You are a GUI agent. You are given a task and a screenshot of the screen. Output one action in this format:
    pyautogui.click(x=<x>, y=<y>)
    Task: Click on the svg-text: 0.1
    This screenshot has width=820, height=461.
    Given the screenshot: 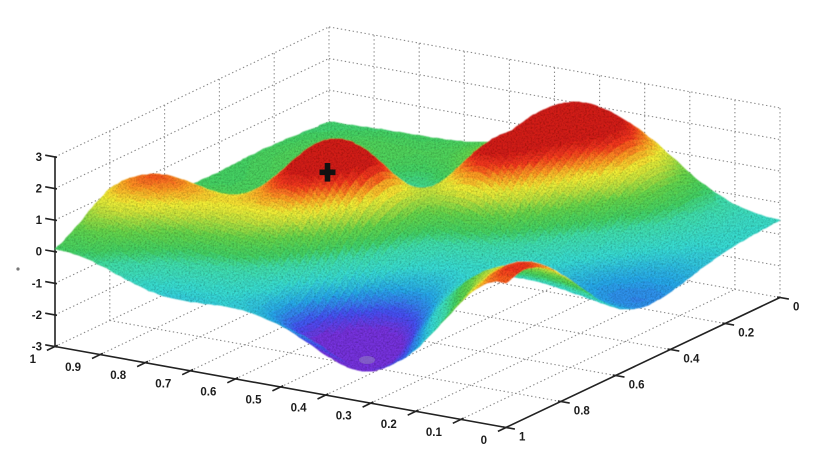 What is the action you would take?
    pyautogui.click(x=434, y=433)
    